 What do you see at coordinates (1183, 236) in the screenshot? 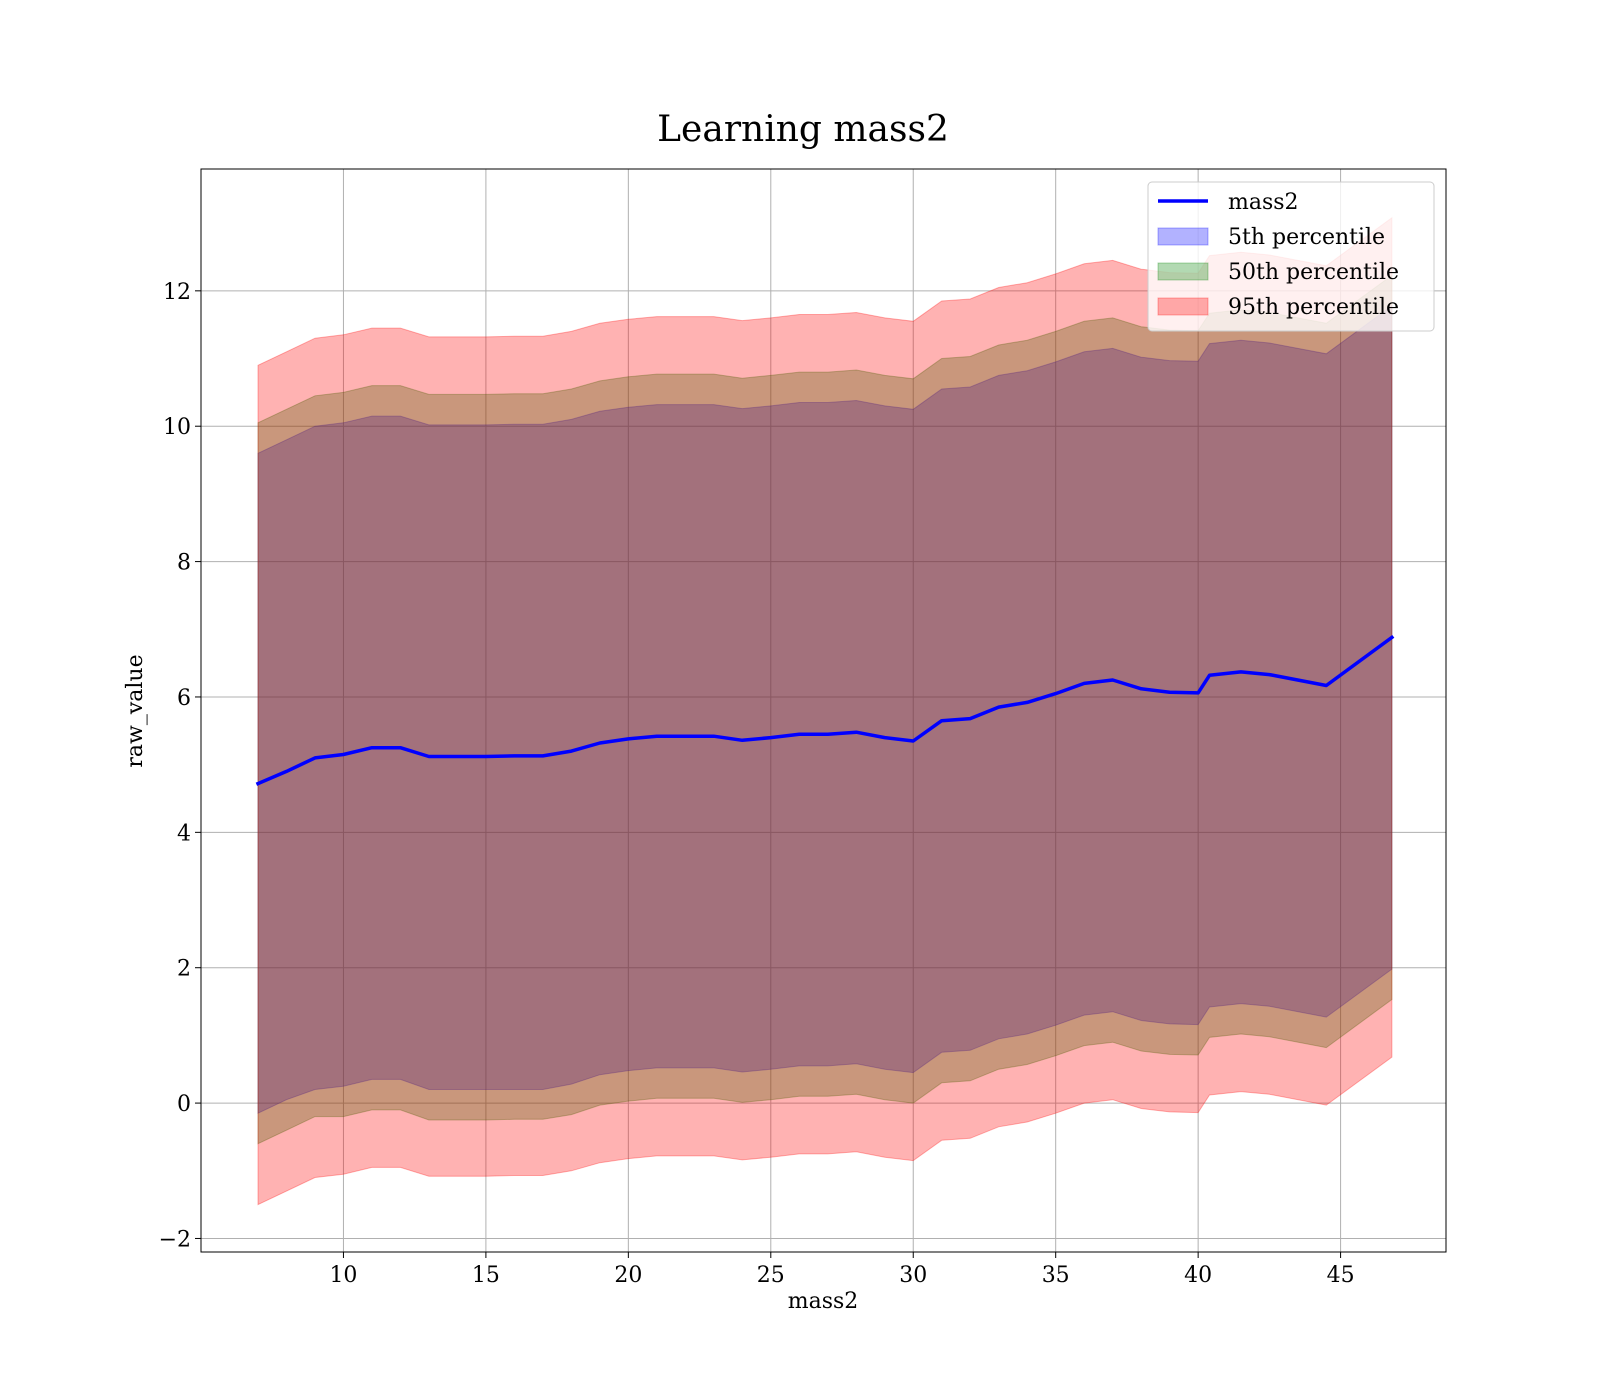
I see `legend-swatch-5th-percentile` at bounding box center [1183, 236].